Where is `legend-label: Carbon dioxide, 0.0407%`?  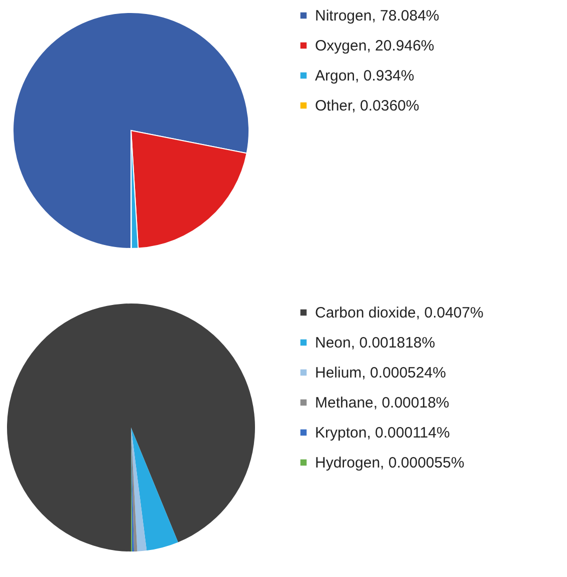
legend-label: Carbon dioxide, 0.0407% is located at coordinates (399, 313).